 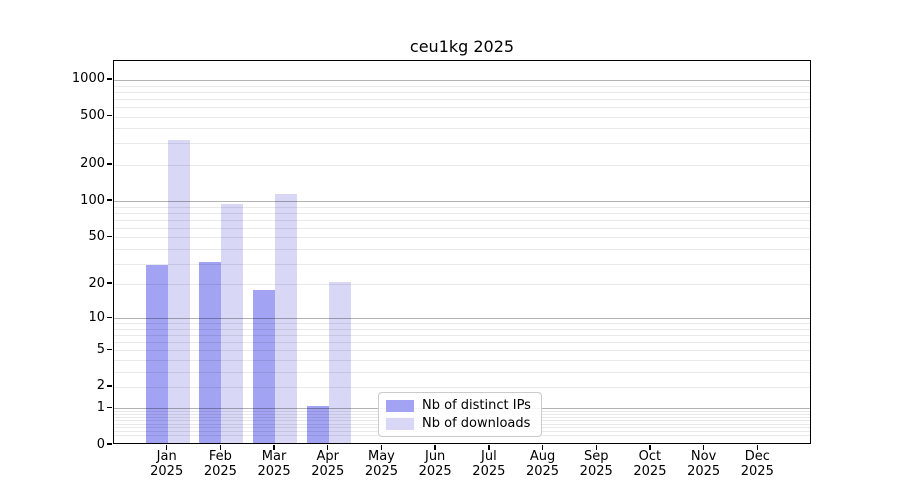 I want to click on x-tick-month: Feb, so click(x=220, y=456).